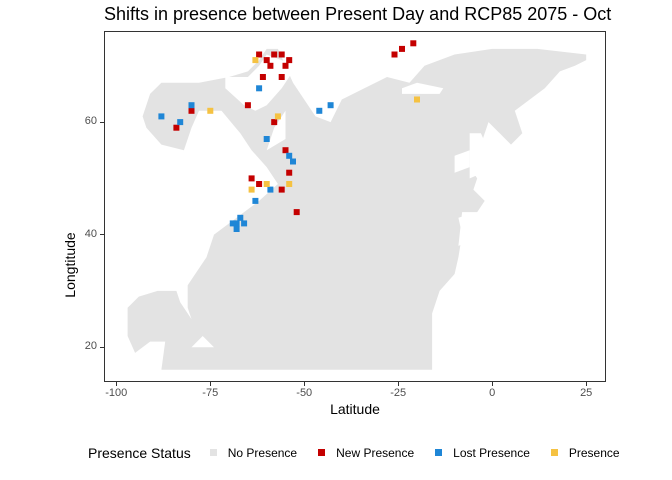 Image resolution: width=672 pixels, height=480 pixels. I want to click on legend-label: No Presence, so click(262, 452).